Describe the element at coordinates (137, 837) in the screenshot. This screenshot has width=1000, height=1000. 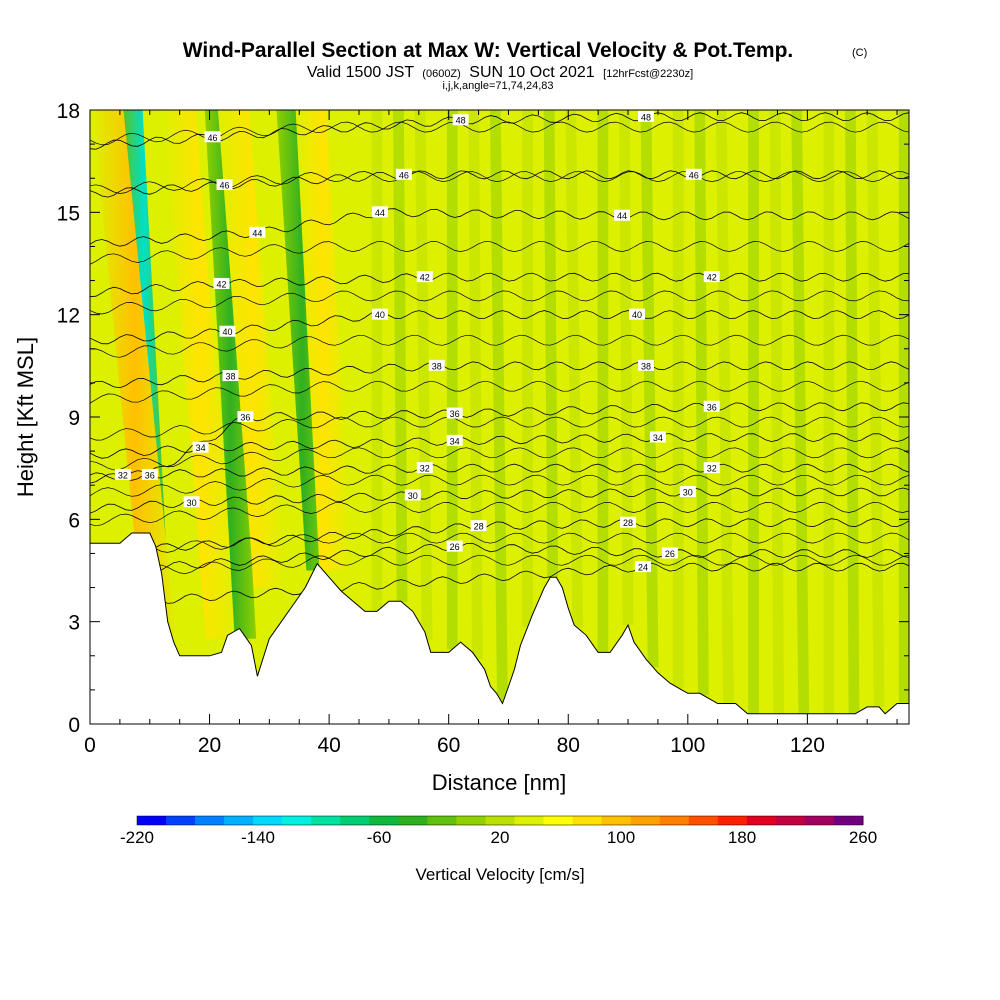
I see `colorbar-tick-label: -220` at that location.